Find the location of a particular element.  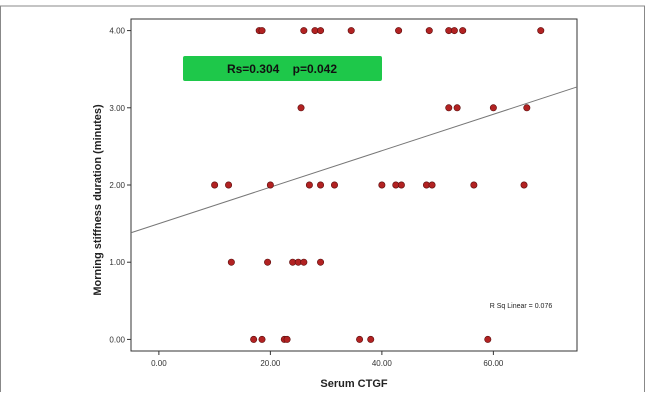

x-tick-label: 20.00 is located at coordinates (270, 363).